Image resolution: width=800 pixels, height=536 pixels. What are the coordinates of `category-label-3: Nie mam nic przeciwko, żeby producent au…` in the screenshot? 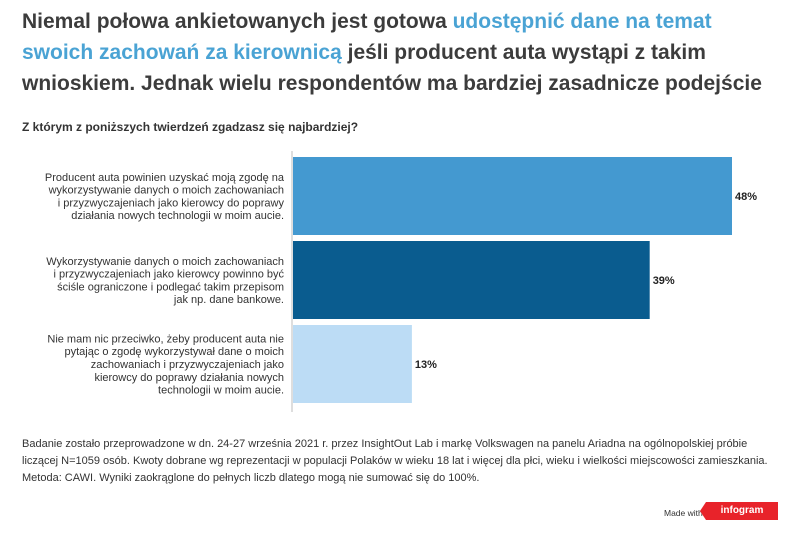 It's located at (165, 364).